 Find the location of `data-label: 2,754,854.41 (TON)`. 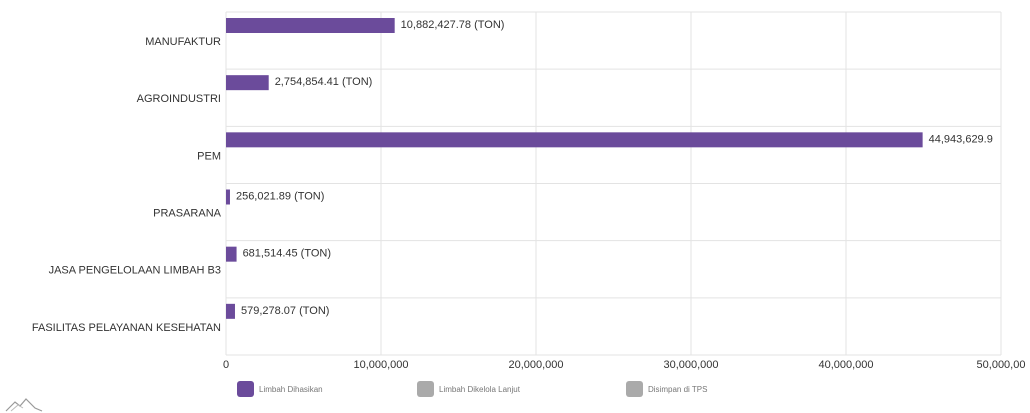

data-label: 2,754,854.41 (TON) is located at coordinates (324, 82).